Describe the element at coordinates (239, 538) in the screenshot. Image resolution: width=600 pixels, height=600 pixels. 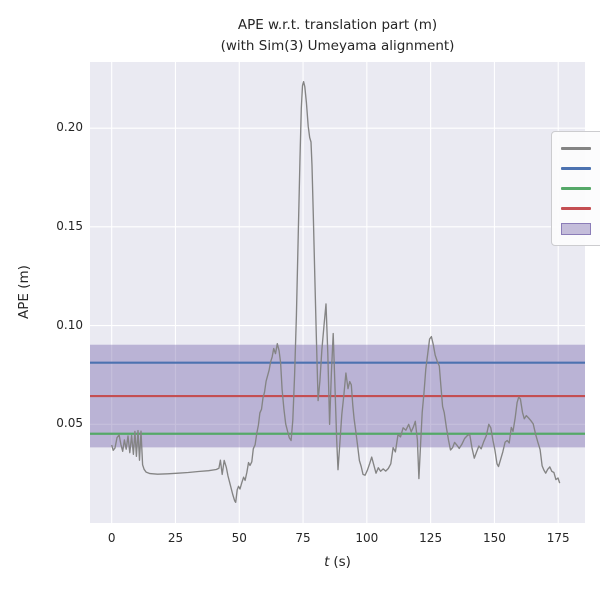
I see `x-tick-label: 50` at that location.